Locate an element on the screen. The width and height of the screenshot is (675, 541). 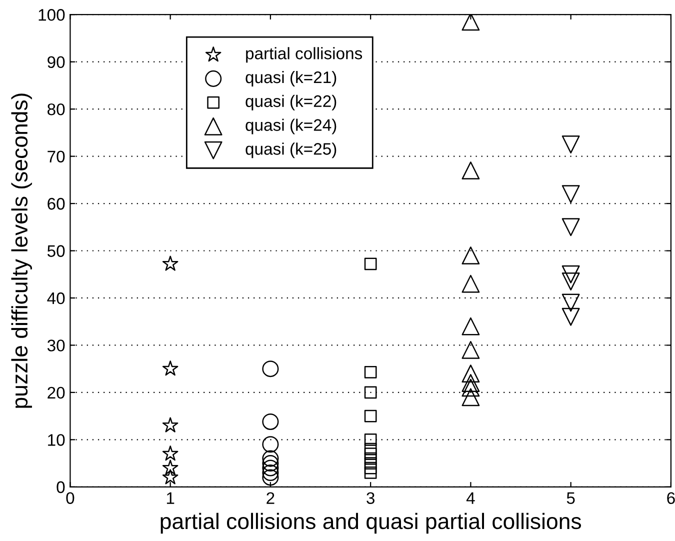
x-axis-title: partial collisions and quasi partial collisions is located at coordinates (371, 523).